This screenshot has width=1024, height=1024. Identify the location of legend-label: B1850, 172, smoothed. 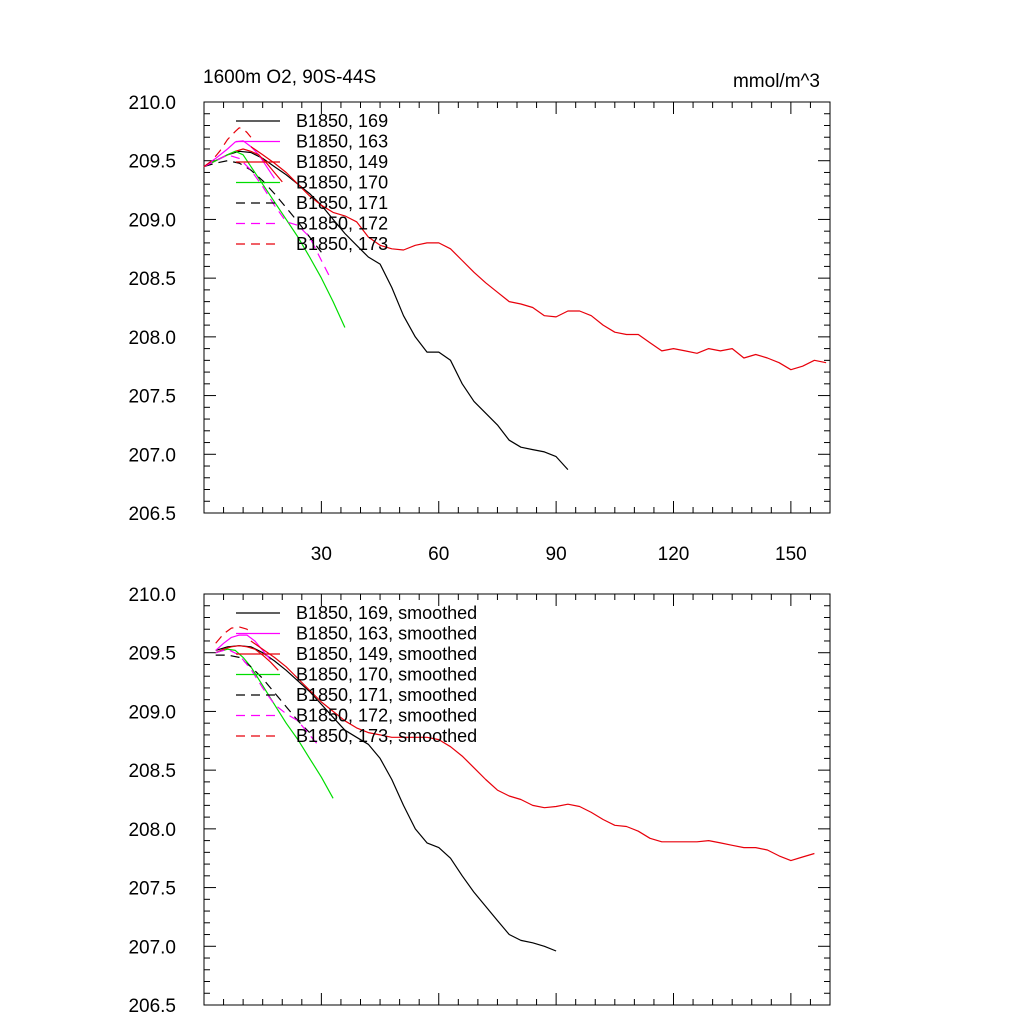
(386, 716).